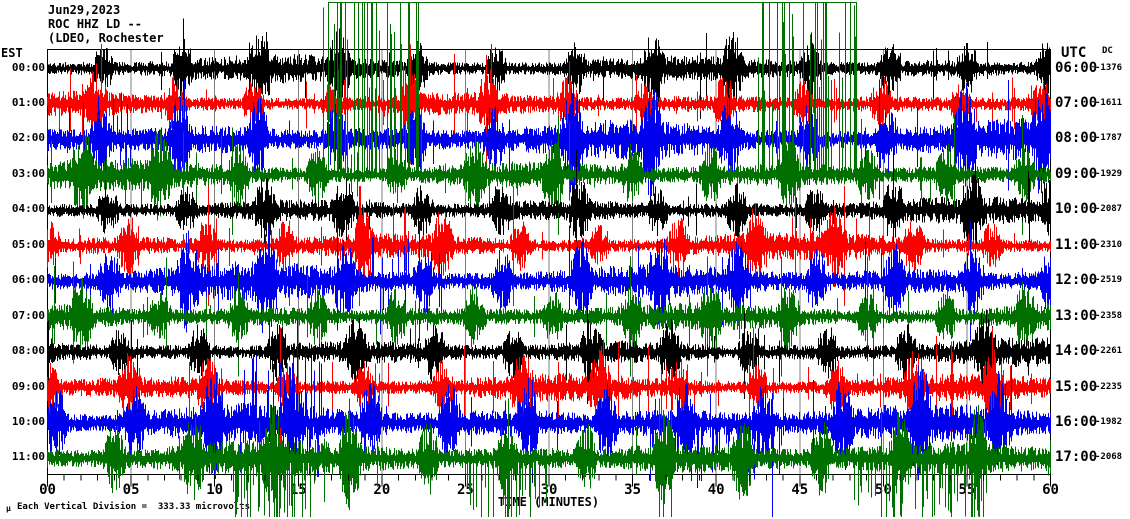  I want to click on est-axis-label: EST, so click(12, 53).